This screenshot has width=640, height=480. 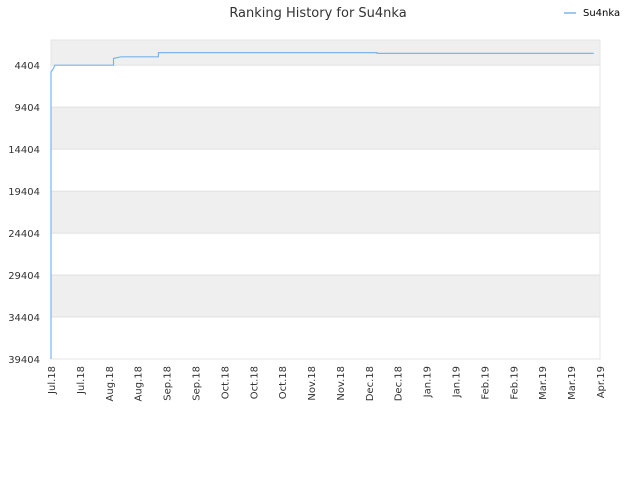 I want to click on y-tick-label: 14404, so click(x=24, y=150).